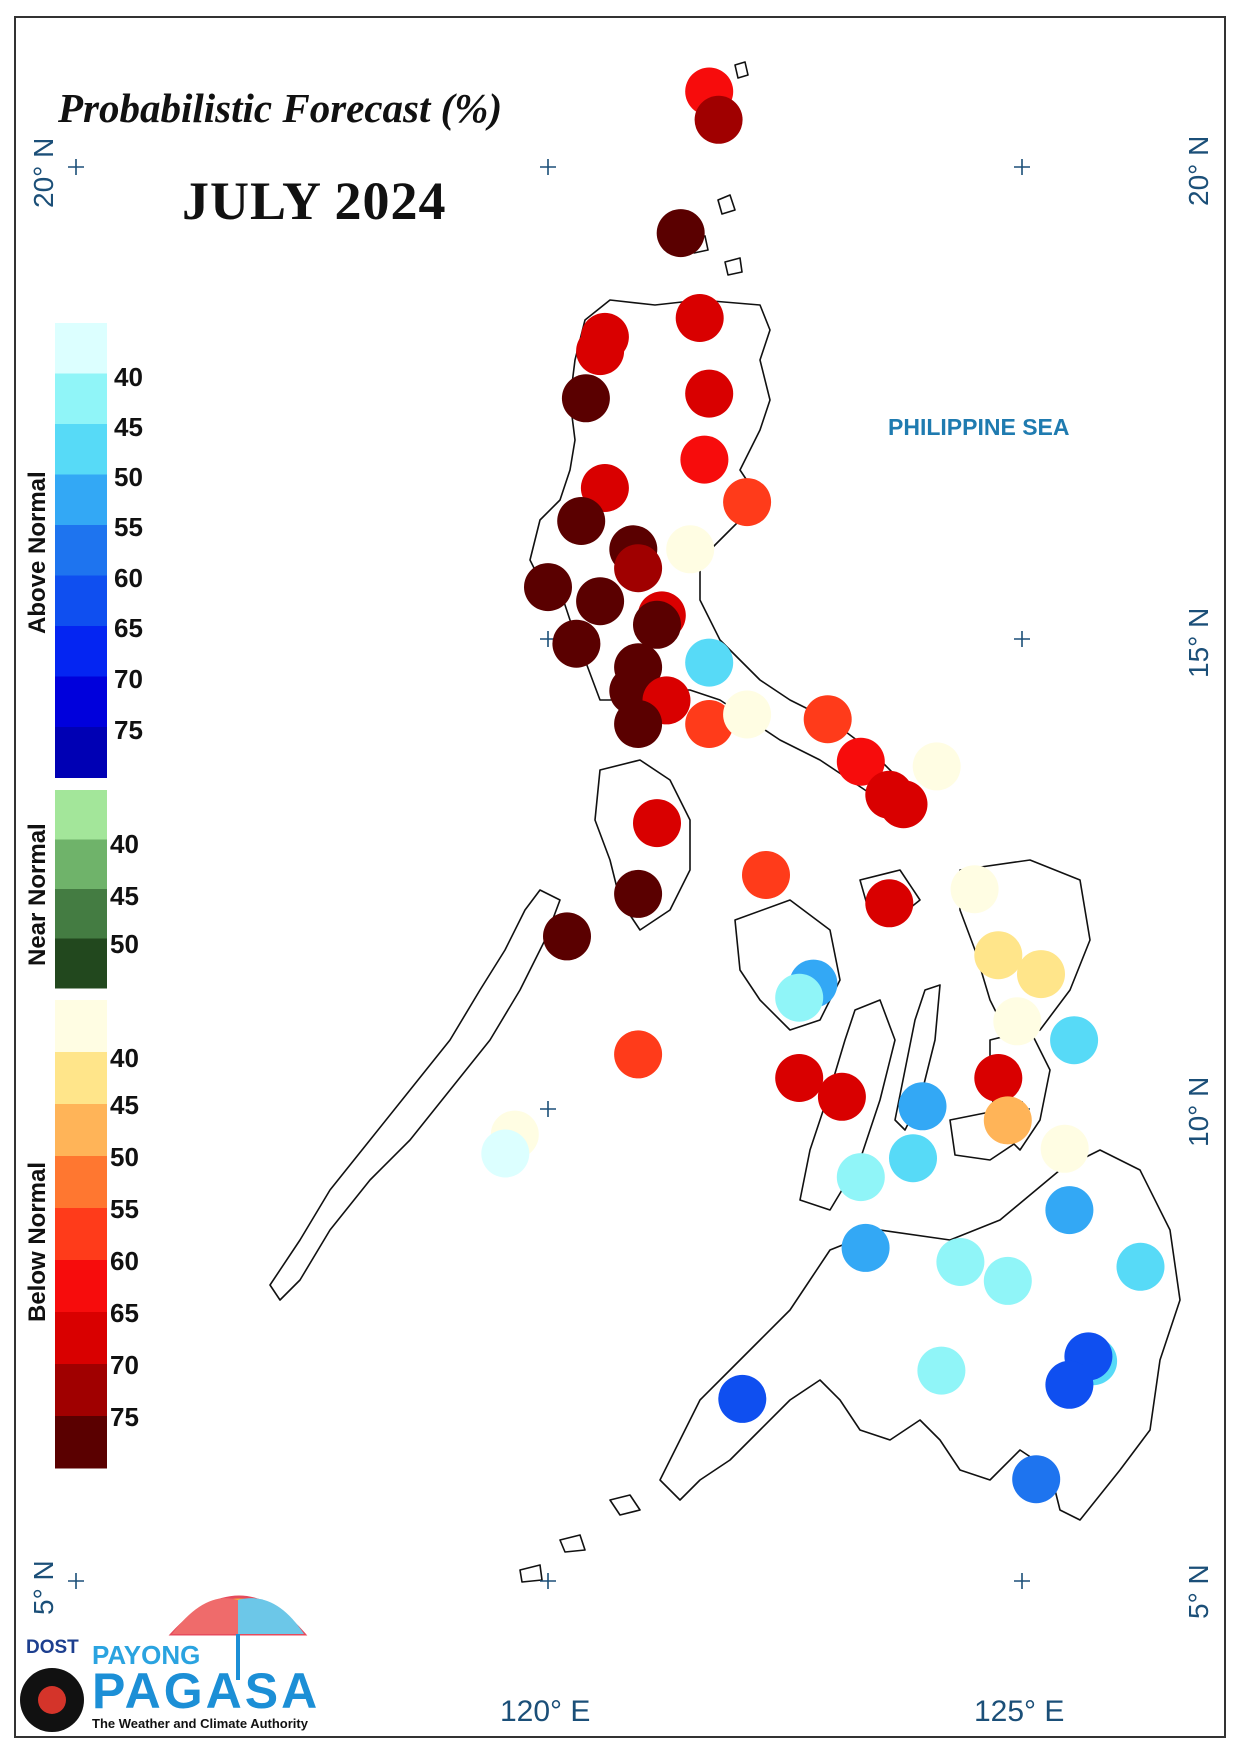  I want to click on legend-color-bar, so click(81, 896).